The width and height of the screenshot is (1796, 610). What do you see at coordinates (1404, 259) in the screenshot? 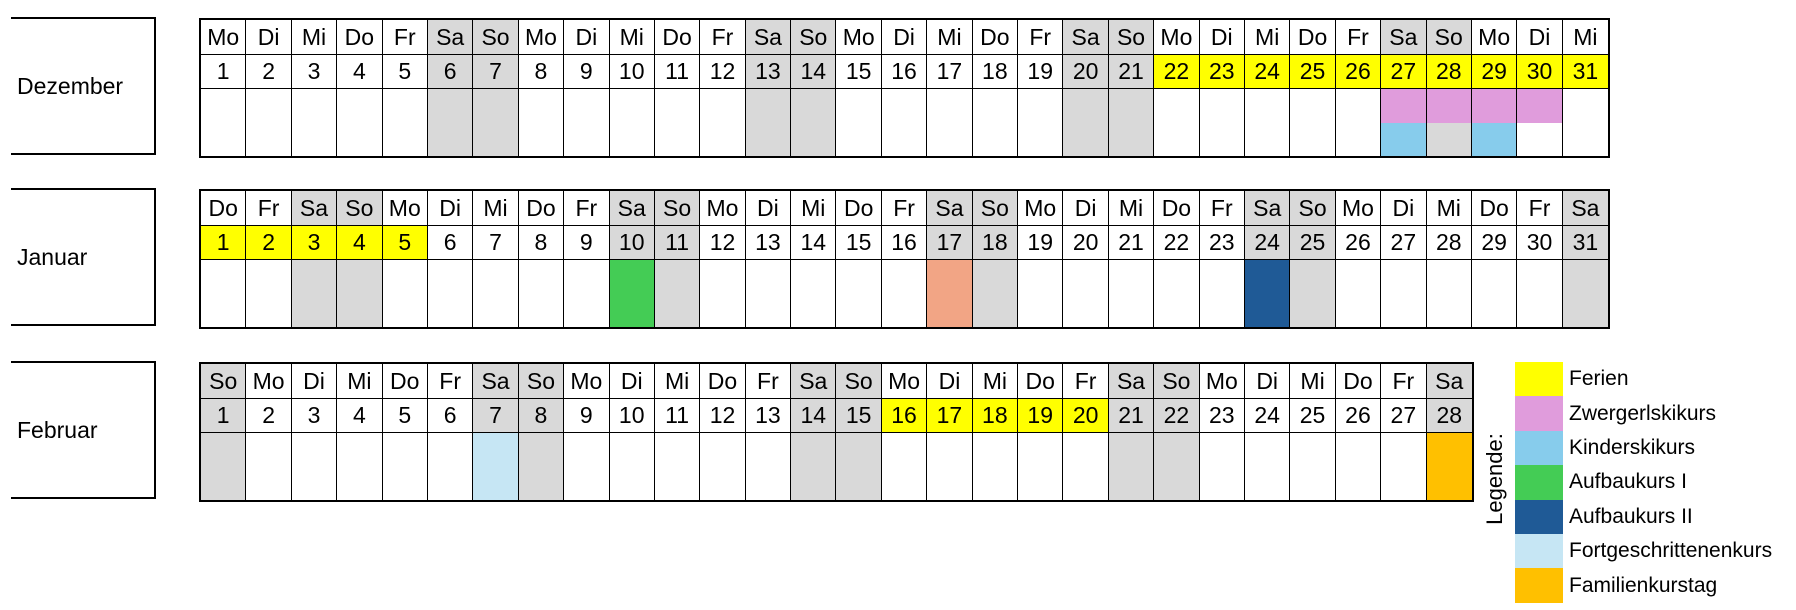
I see `day-column: Di 27` at bounding box center [1404, 259].